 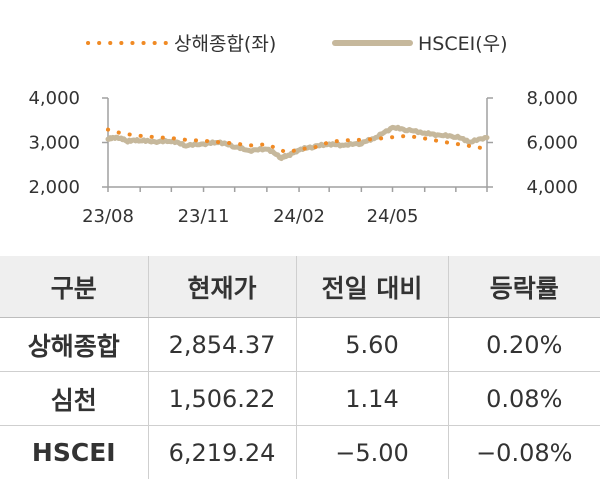 I want to click on row-change-rate: 0.08%, so click(x=523, y=398).